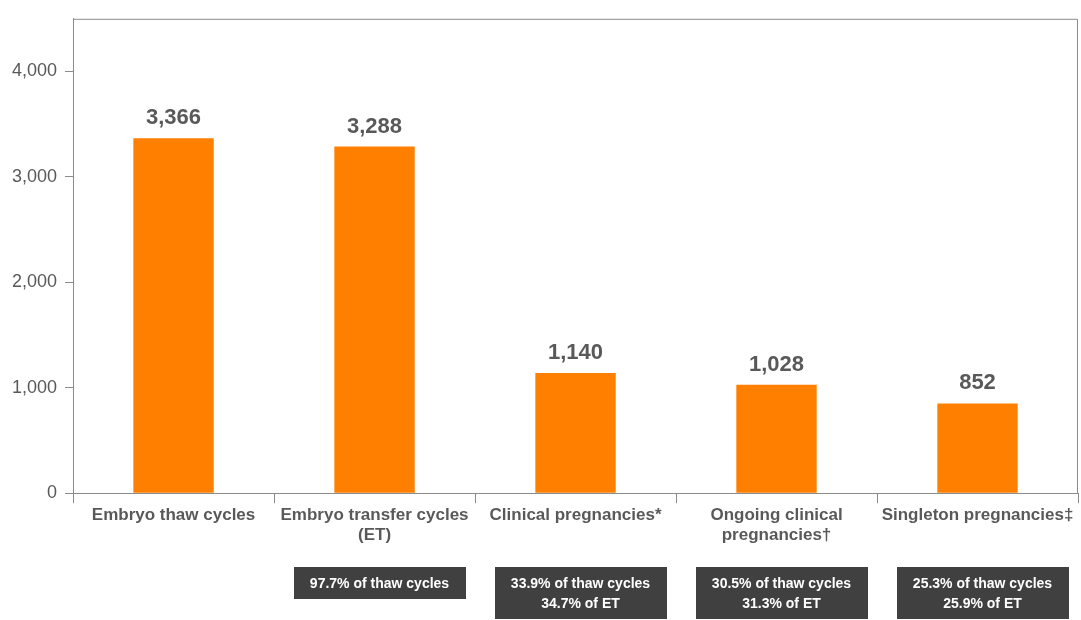 Image resolution: width=1081 pixels, height=620 pixels. What do you see at coordinates (173, 515) in the screenshot?
I see `x-tick-label: Embryo thaw cycles` at bounding box center [173, 515].